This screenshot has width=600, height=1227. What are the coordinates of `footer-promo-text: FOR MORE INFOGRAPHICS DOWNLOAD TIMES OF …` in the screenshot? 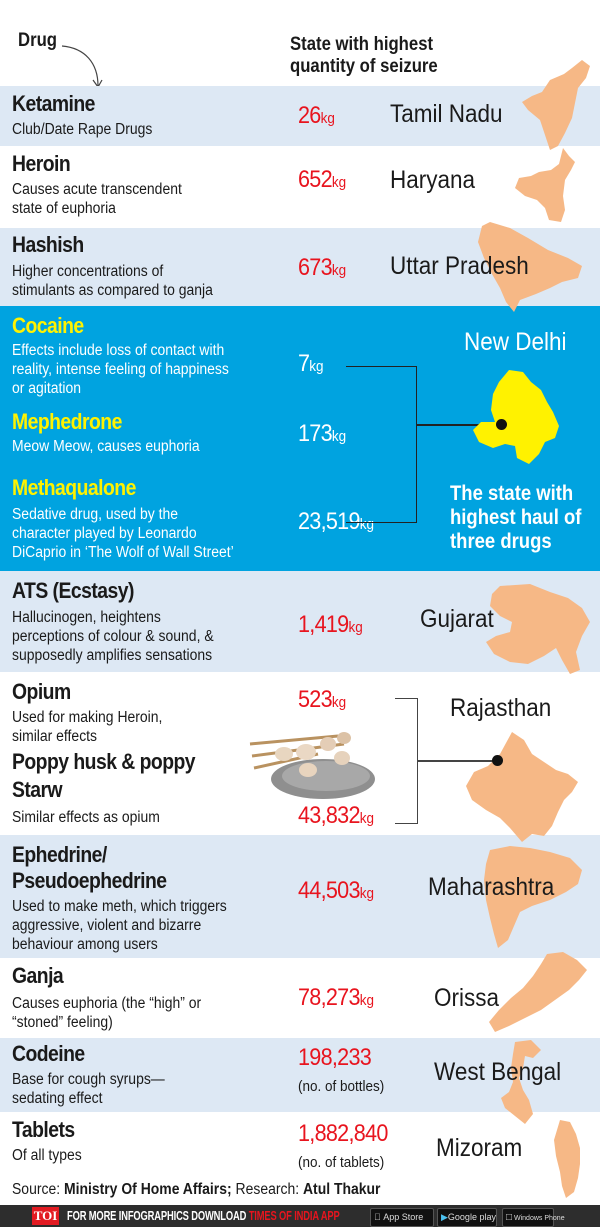 It's located at (203, 1215).